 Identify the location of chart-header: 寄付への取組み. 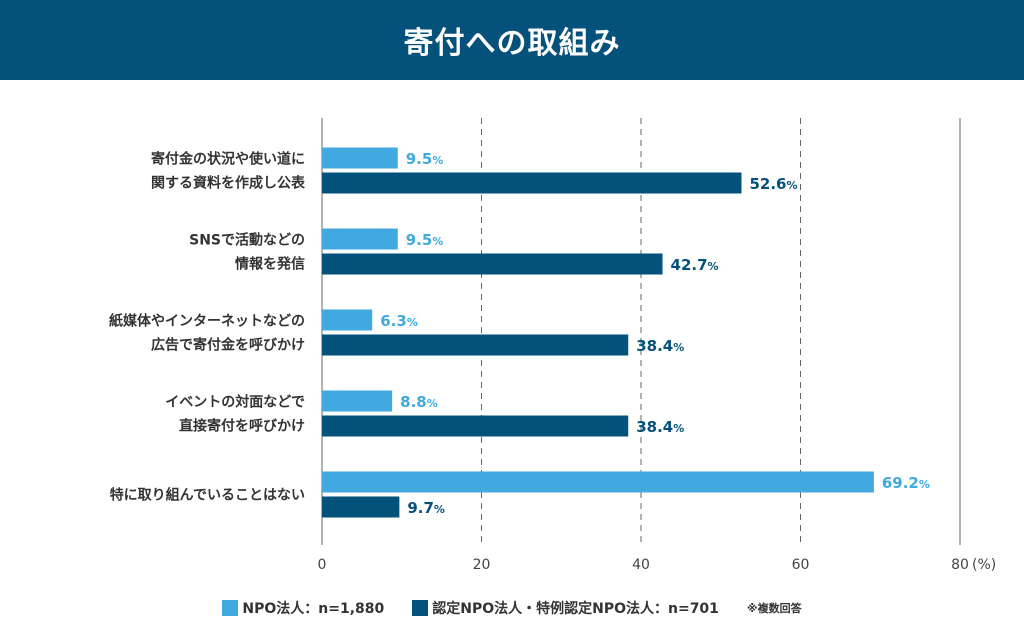
(512, 40).